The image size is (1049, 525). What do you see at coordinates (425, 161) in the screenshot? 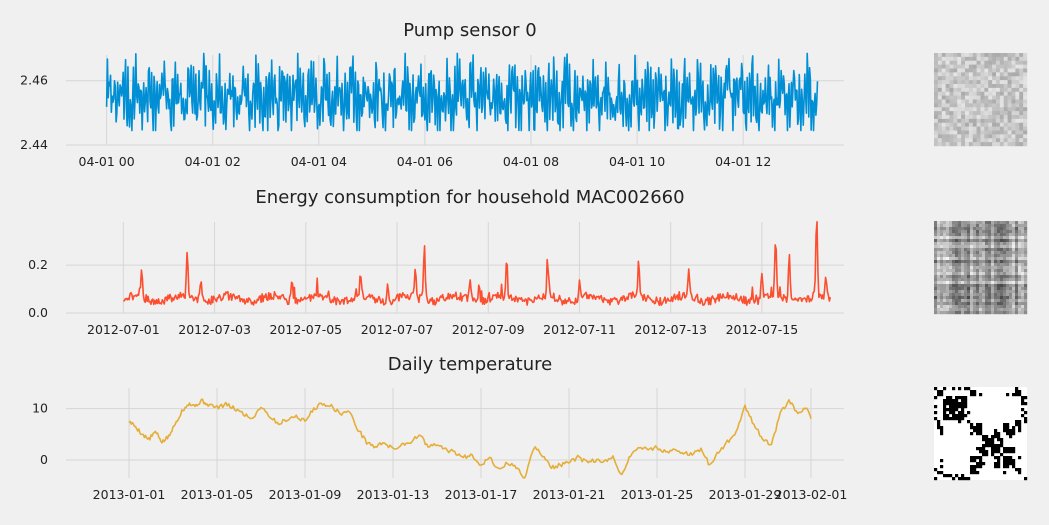
I see `x-tick-label: 04-01 06` at bounding box center [425, 161].